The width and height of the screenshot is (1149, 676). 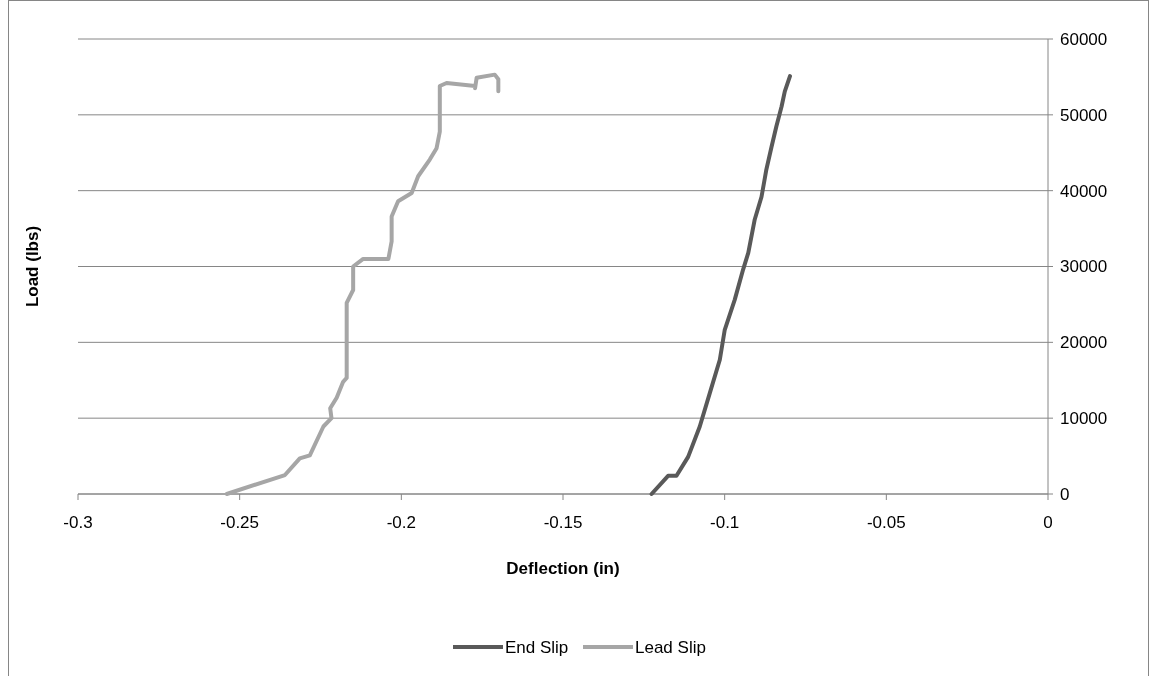 What do you see at coordinates (1048, 522) in the screenshot?
I see `x-tick-label: 0` at bounding box center [1048, 522].